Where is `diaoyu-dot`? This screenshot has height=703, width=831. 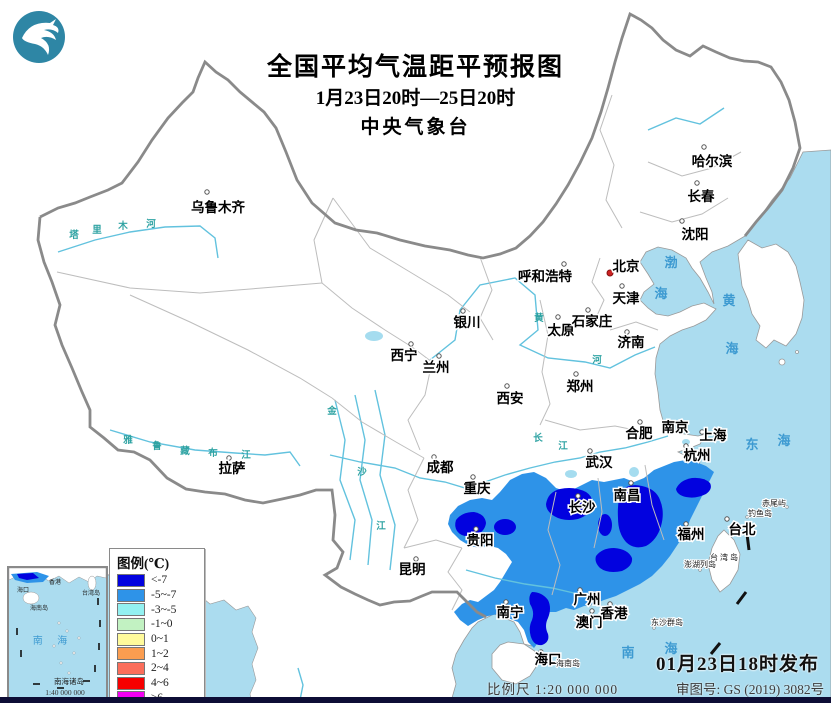 diaoyu-dot is located at coordinates (747, 517).